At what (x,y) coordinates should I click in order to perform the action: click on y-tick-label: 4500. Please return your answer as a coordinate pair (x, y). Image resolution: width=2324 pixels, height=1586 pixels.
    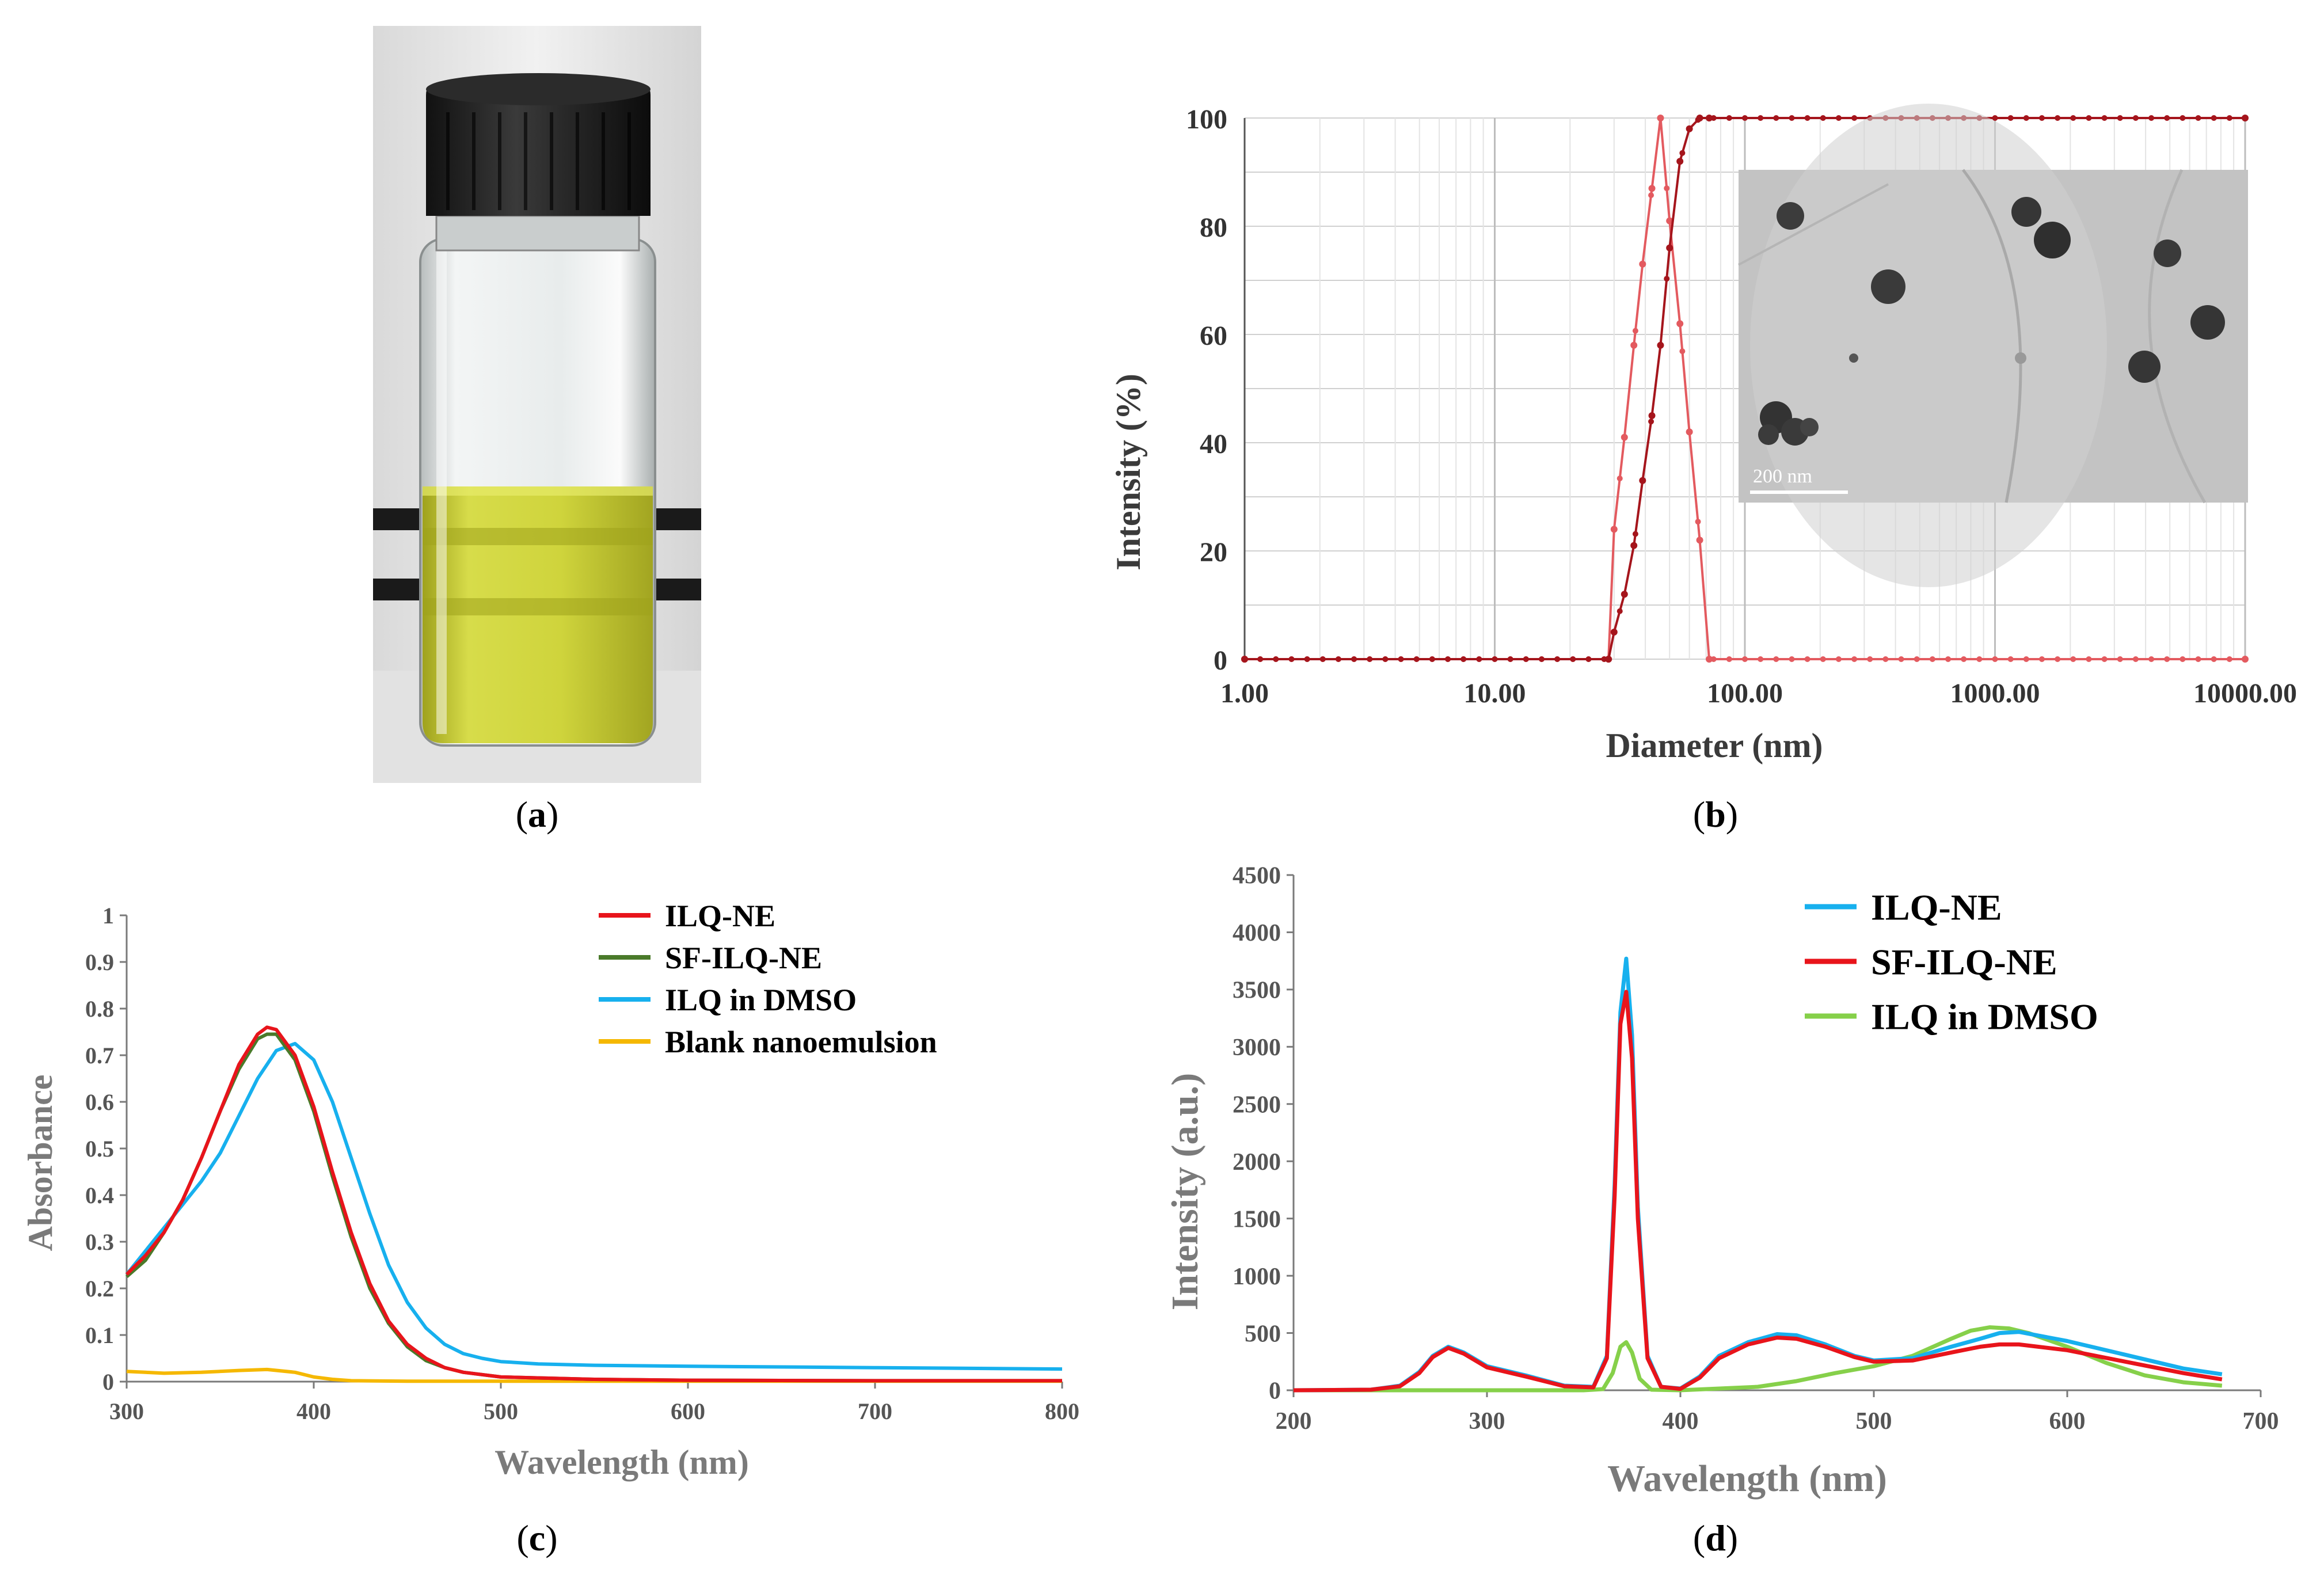
    Looking at the image, I should click on (1257, 876).